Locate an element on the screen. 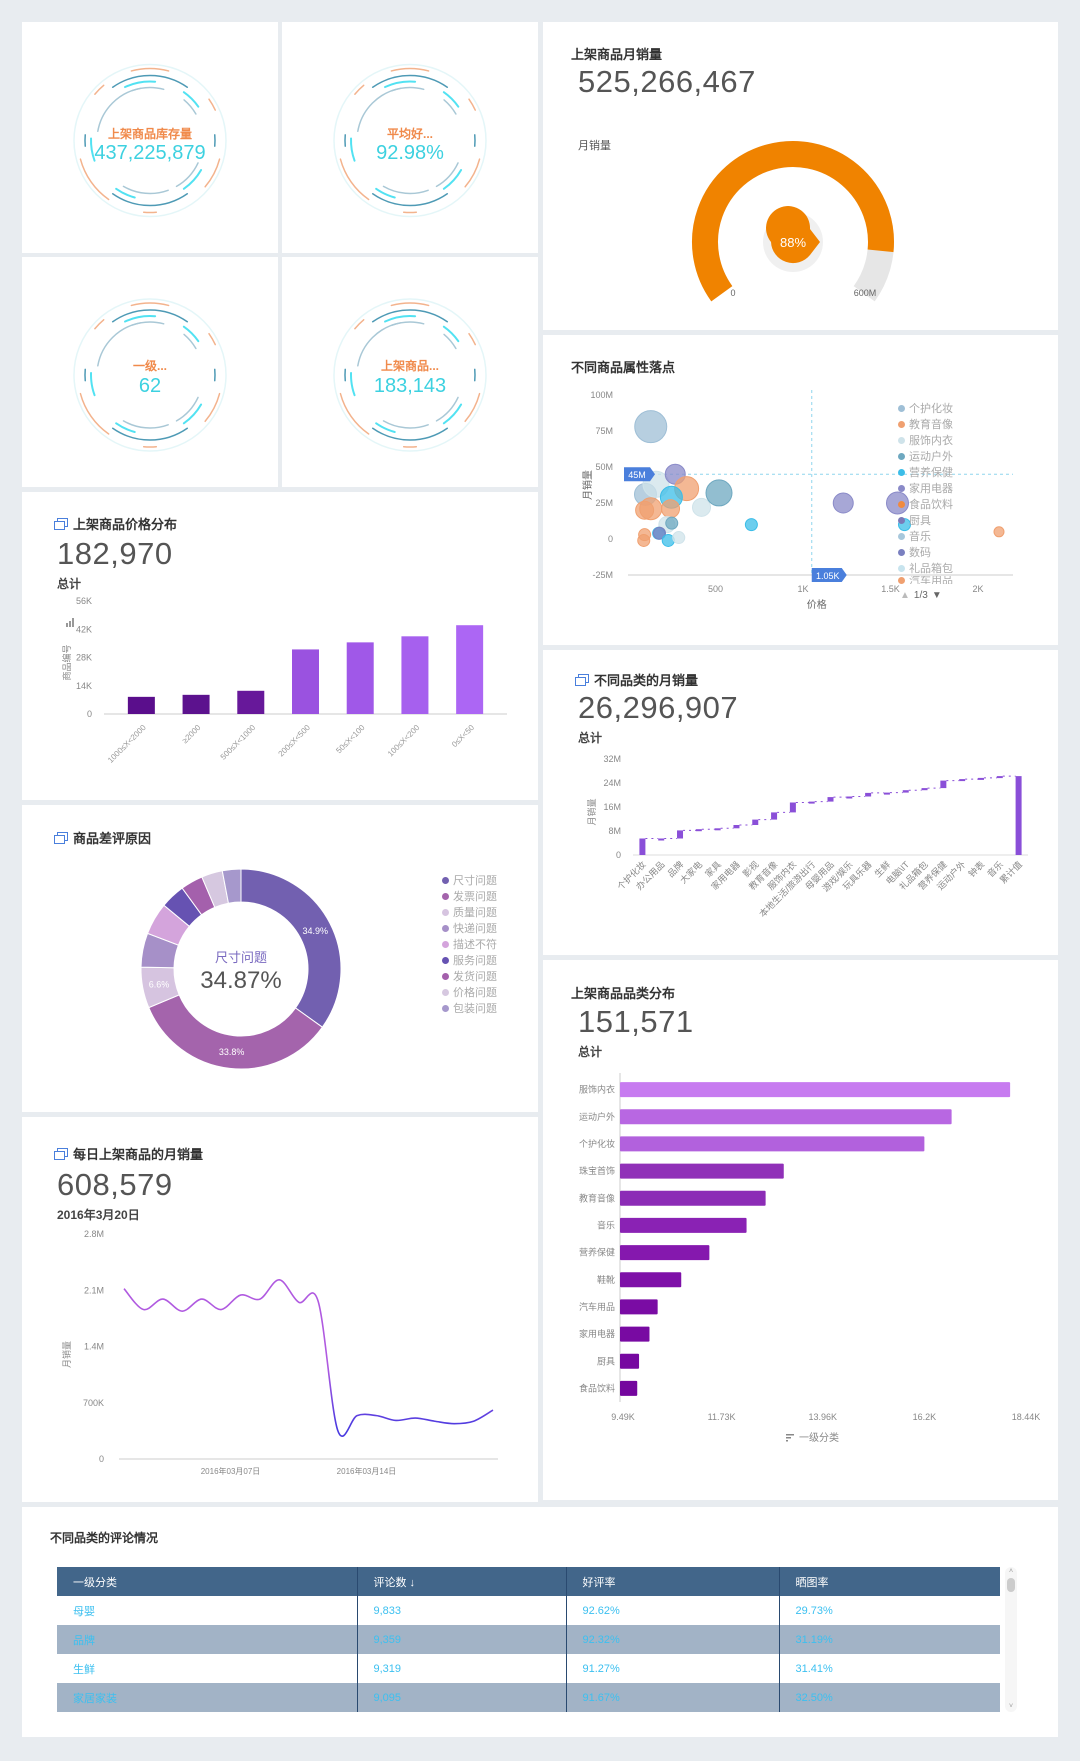 This screenshot has height=1761, width=1080. kpi-tile-listed-products: 上架商品... 183,143 is located at coordinates (410, 372).